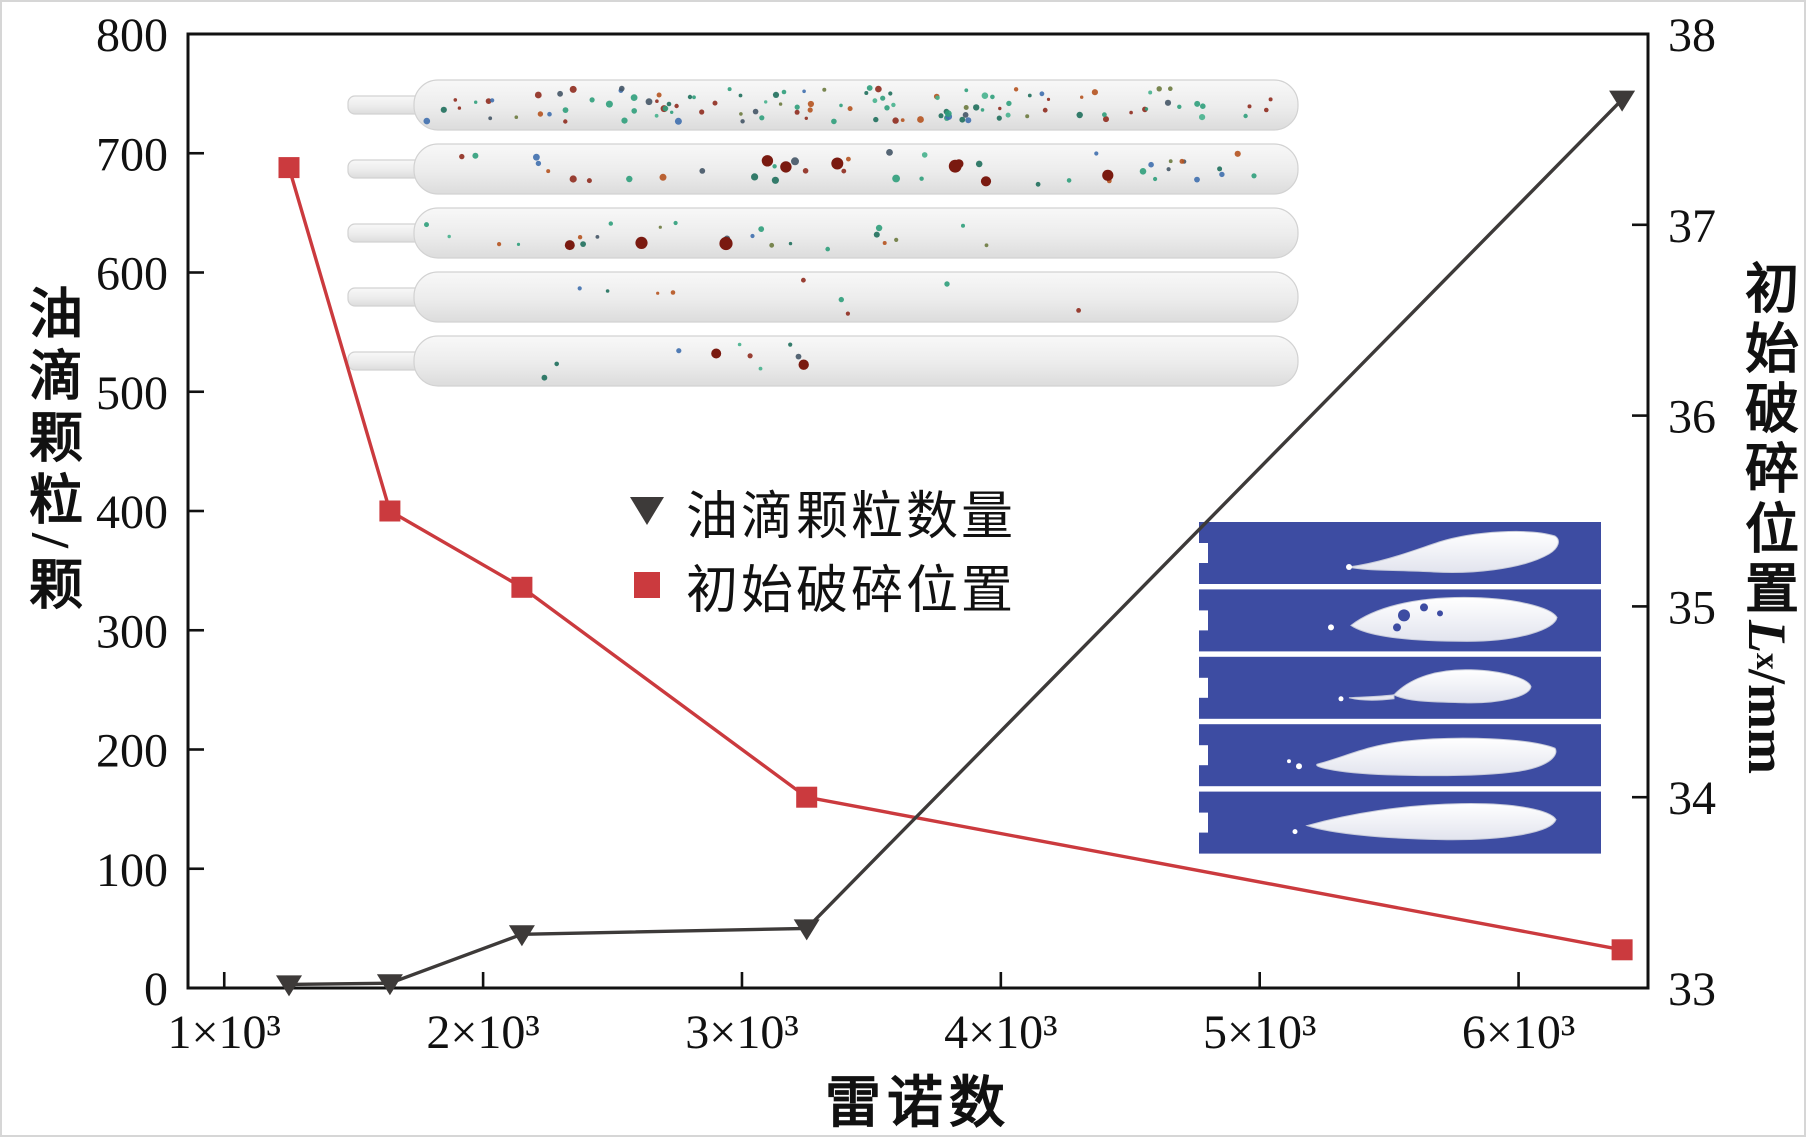 This screenshot has height=1137, width=1806. I want to click on y-right-tick-label: 36, so click(1692, 417).